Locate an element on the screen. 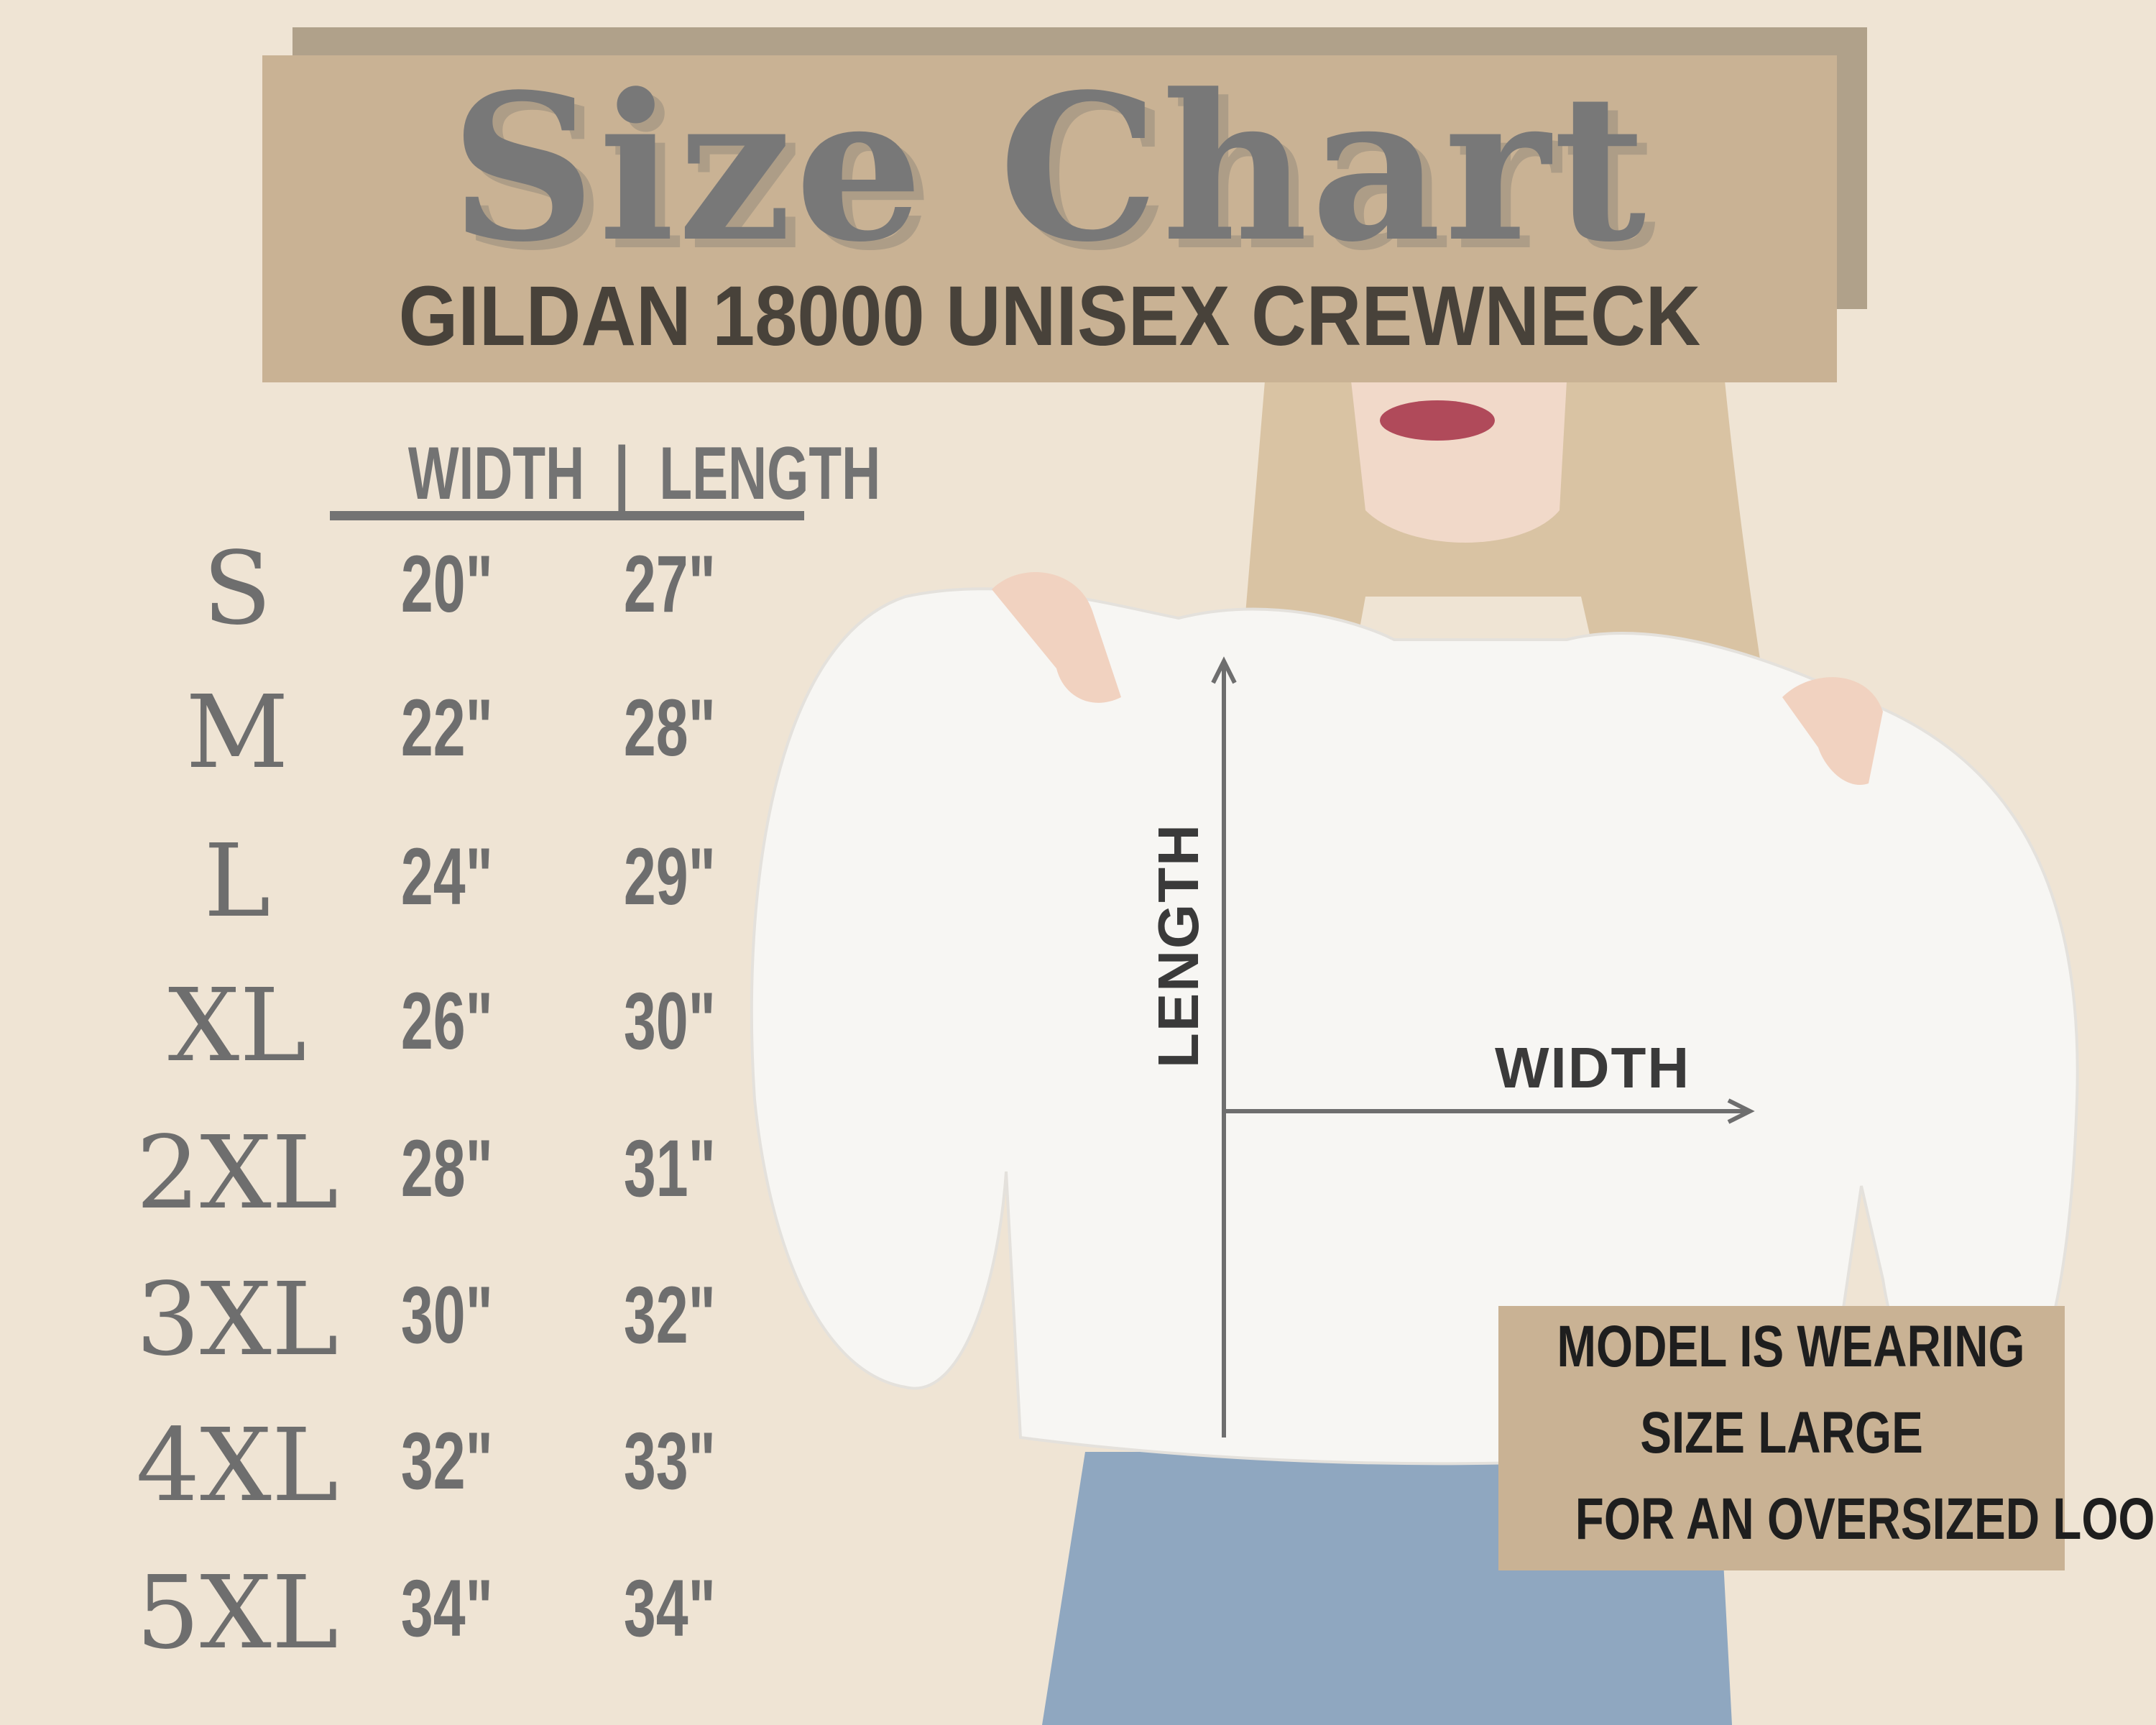  length-value-text: 34" is located at coordinates (670, 1608).